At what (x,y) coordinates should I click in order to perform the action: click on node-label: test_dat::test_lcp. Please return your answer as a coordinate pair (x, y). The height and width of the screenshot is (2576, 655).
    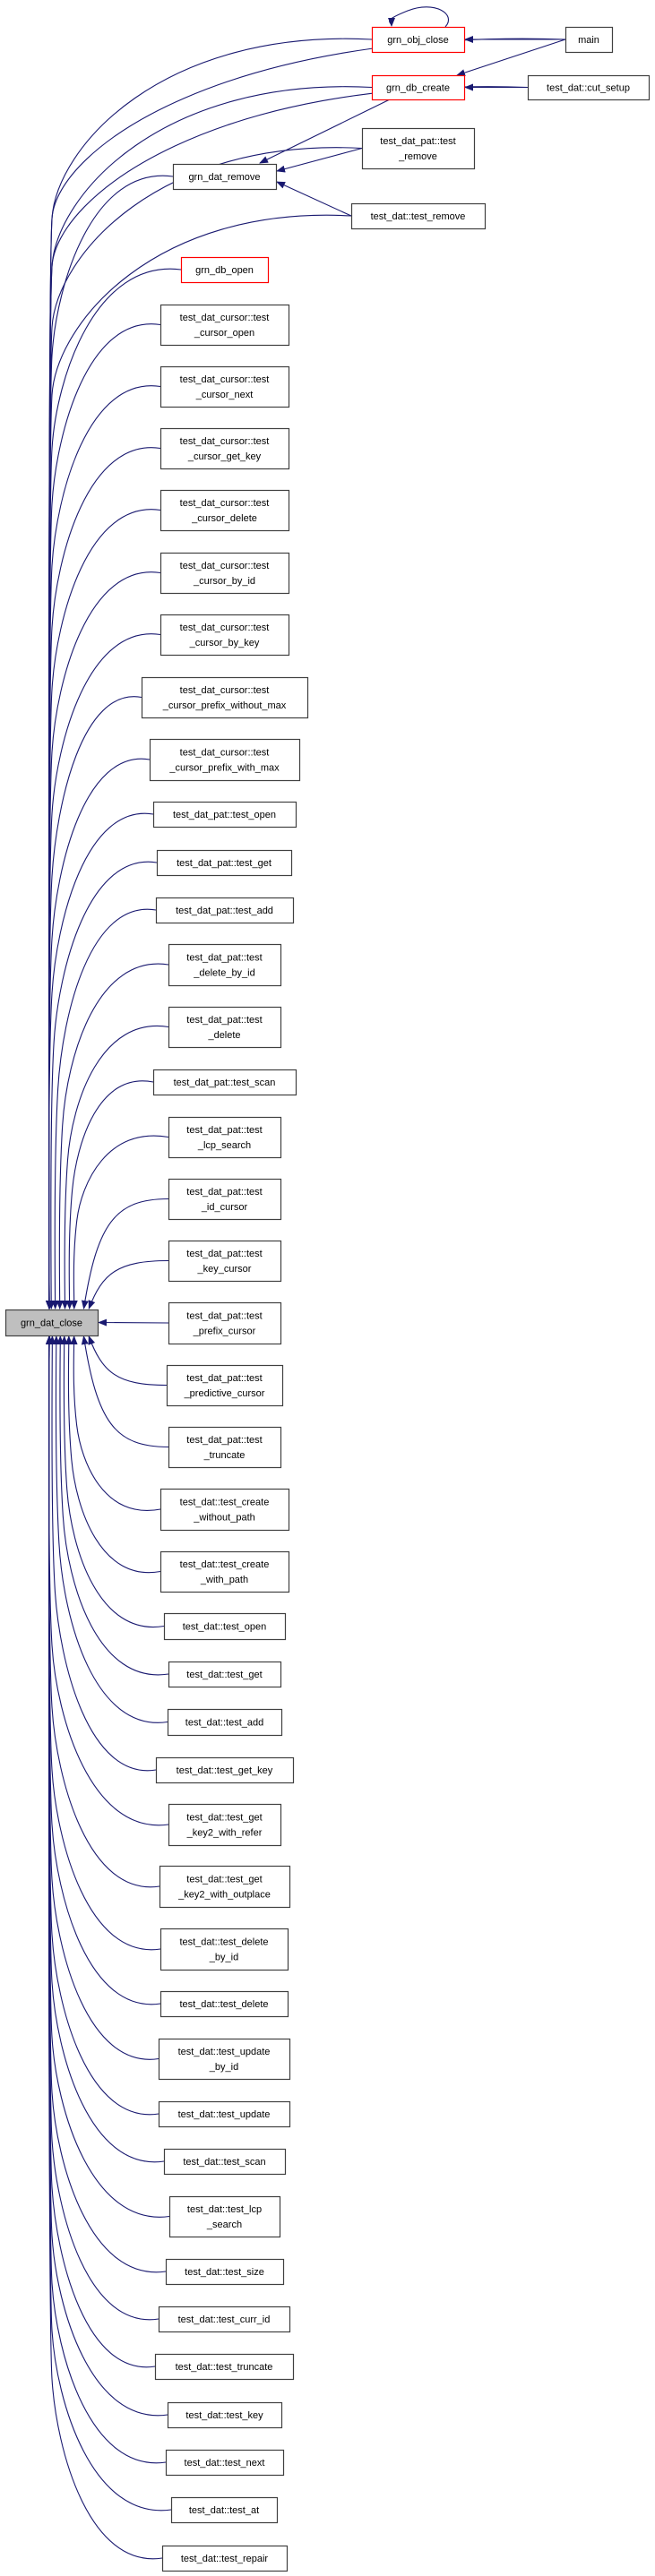
    Looking at the image, I should click on (224, 2209).